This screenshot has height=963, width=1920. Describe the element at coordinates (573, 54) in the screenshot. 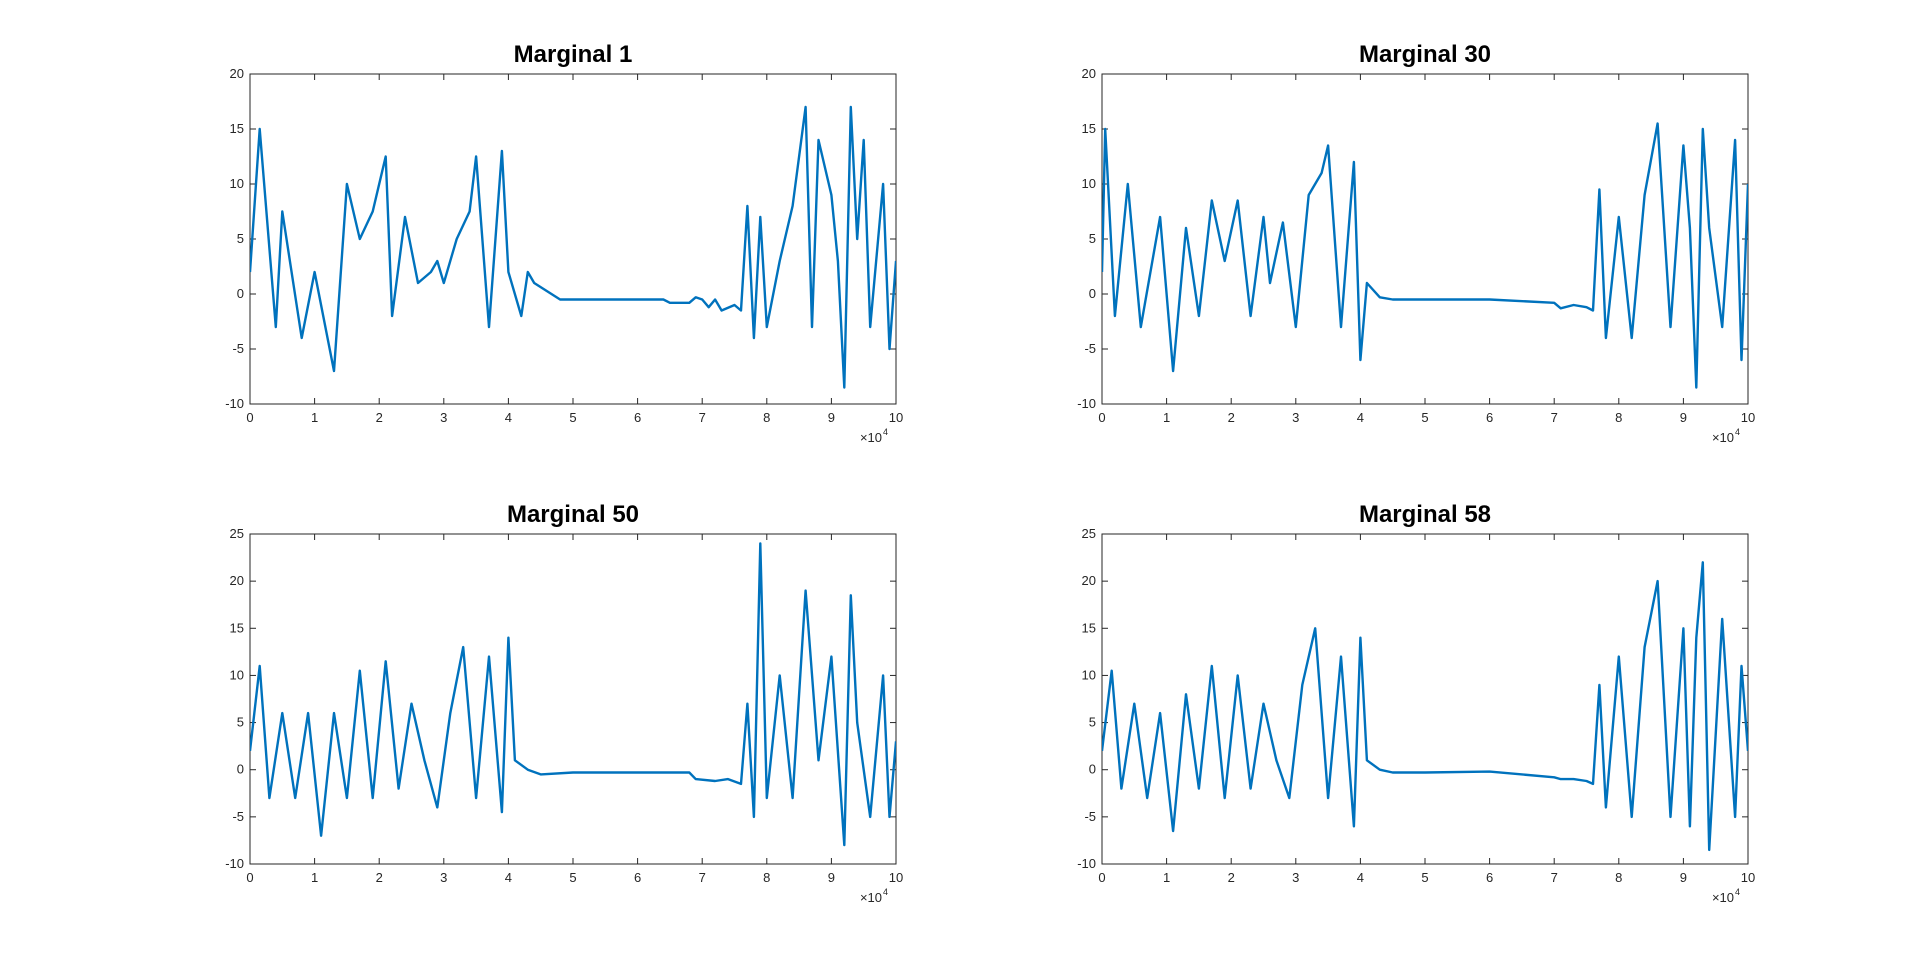

I see `chart-title: Marginal 1` at that location.